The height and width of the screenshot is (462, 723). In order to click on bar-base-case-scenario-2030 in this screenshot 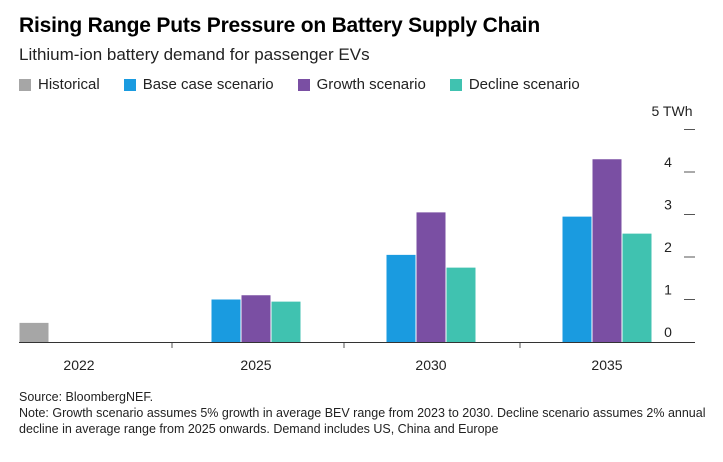, I will do `click(401, 298)`.